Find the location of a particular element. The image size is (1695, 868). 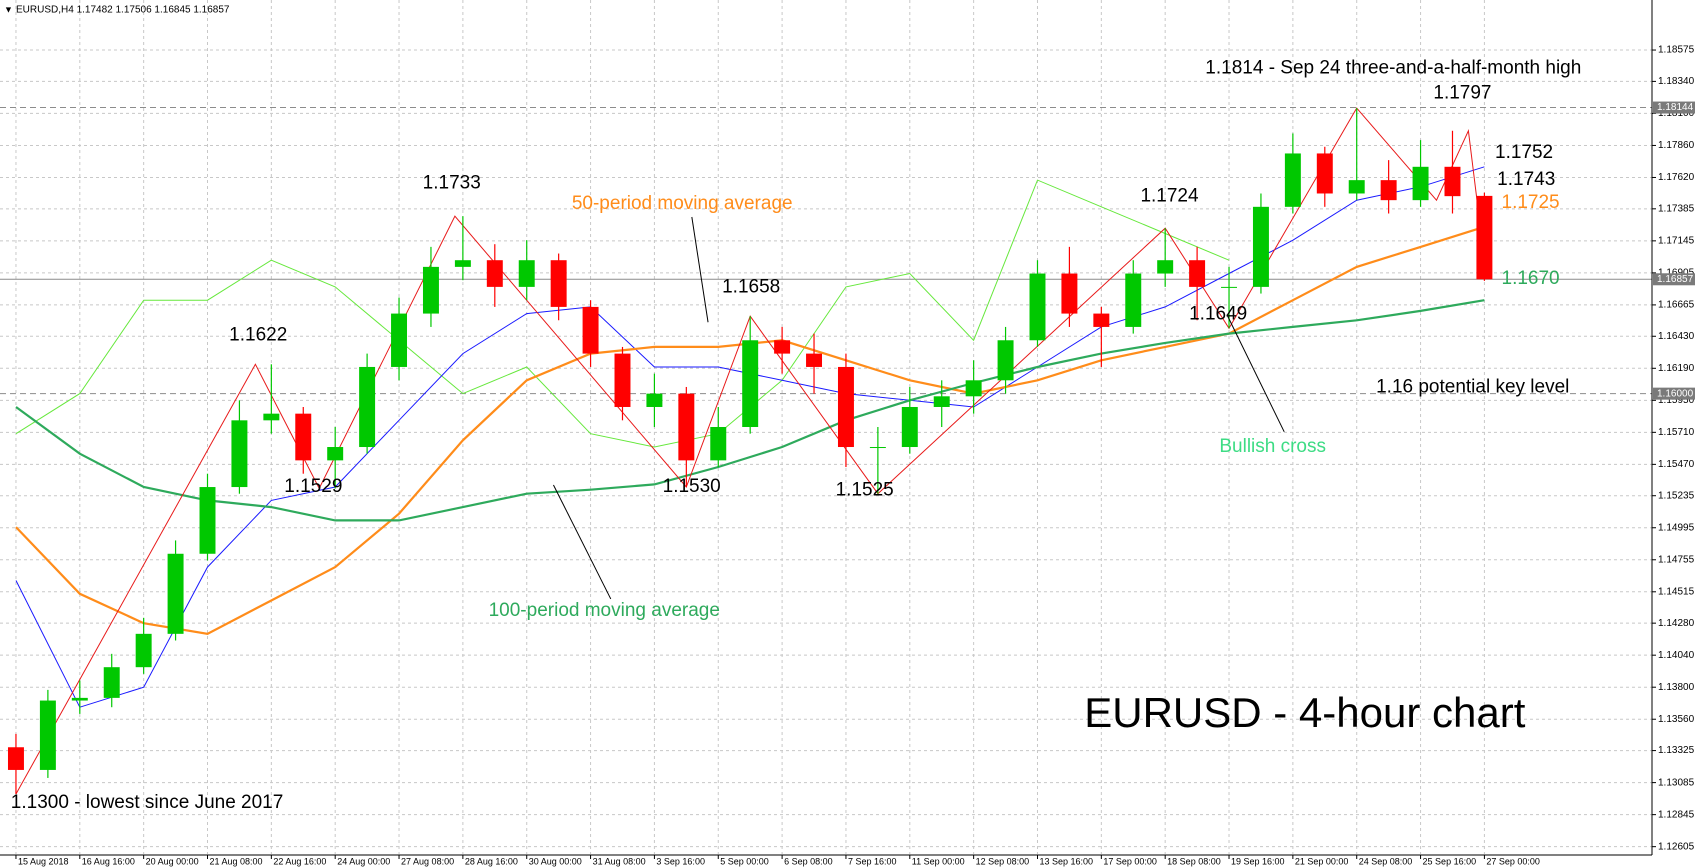

annotation: 1.1529 is located at coordinates (313, 486).